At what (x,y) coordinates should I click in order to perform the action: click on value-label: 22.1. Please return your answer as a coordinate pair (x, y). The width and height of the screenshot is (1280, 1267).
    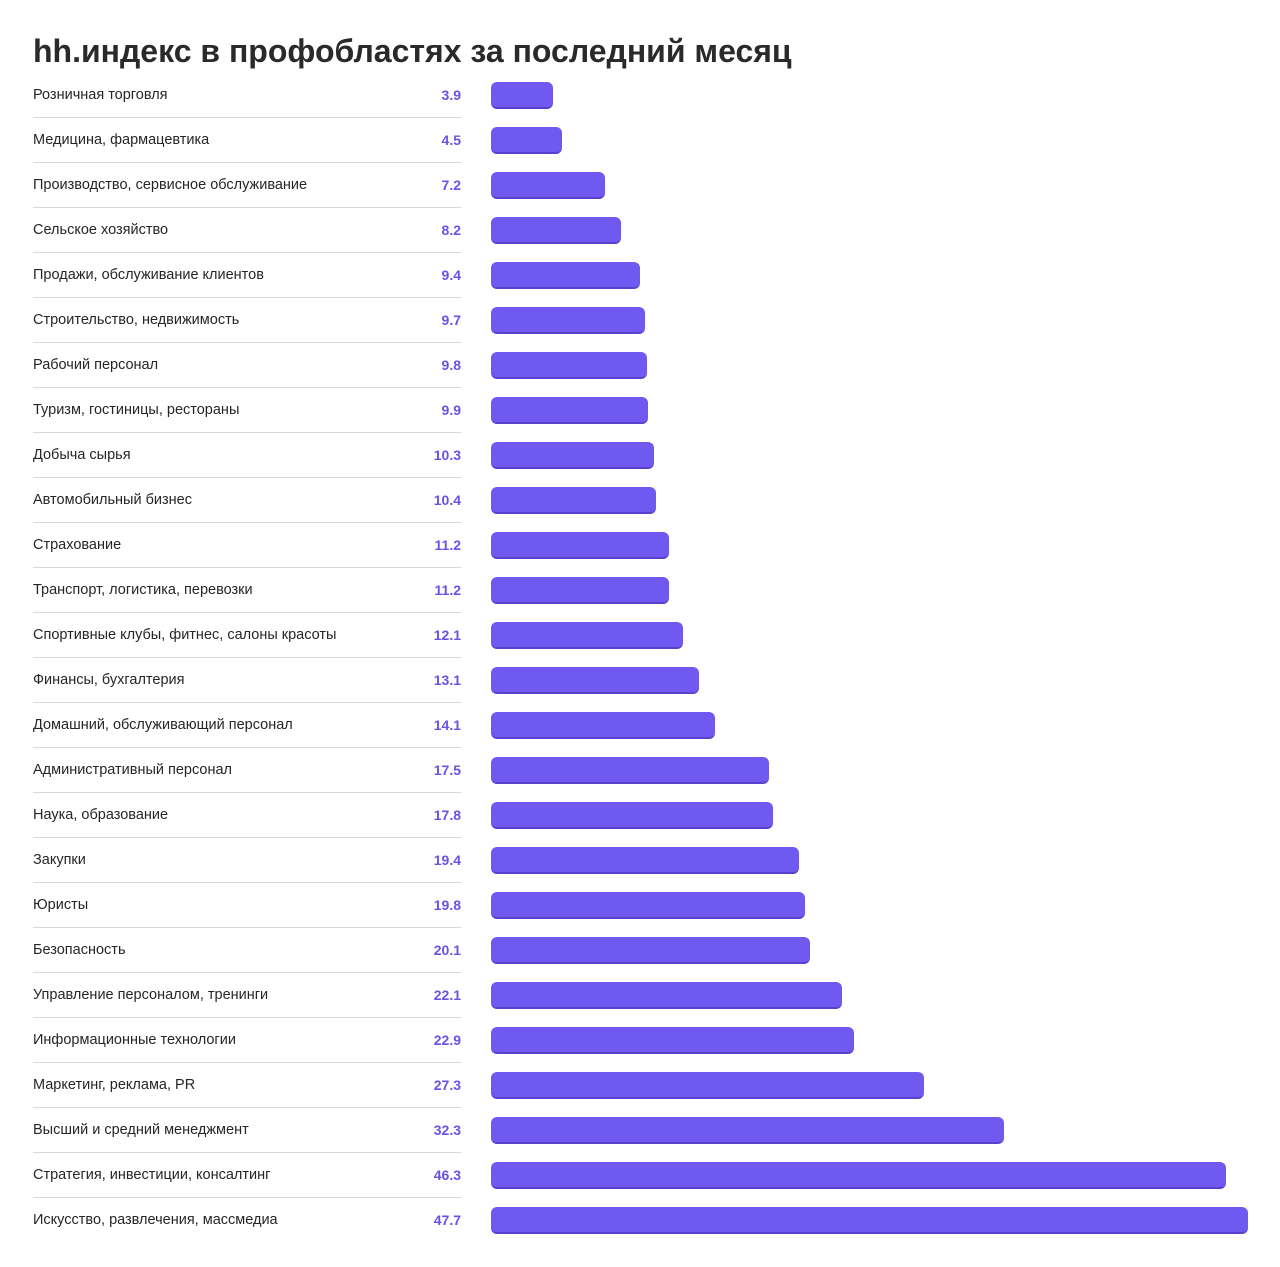
    Looking at the image, I should click on (447, 995).